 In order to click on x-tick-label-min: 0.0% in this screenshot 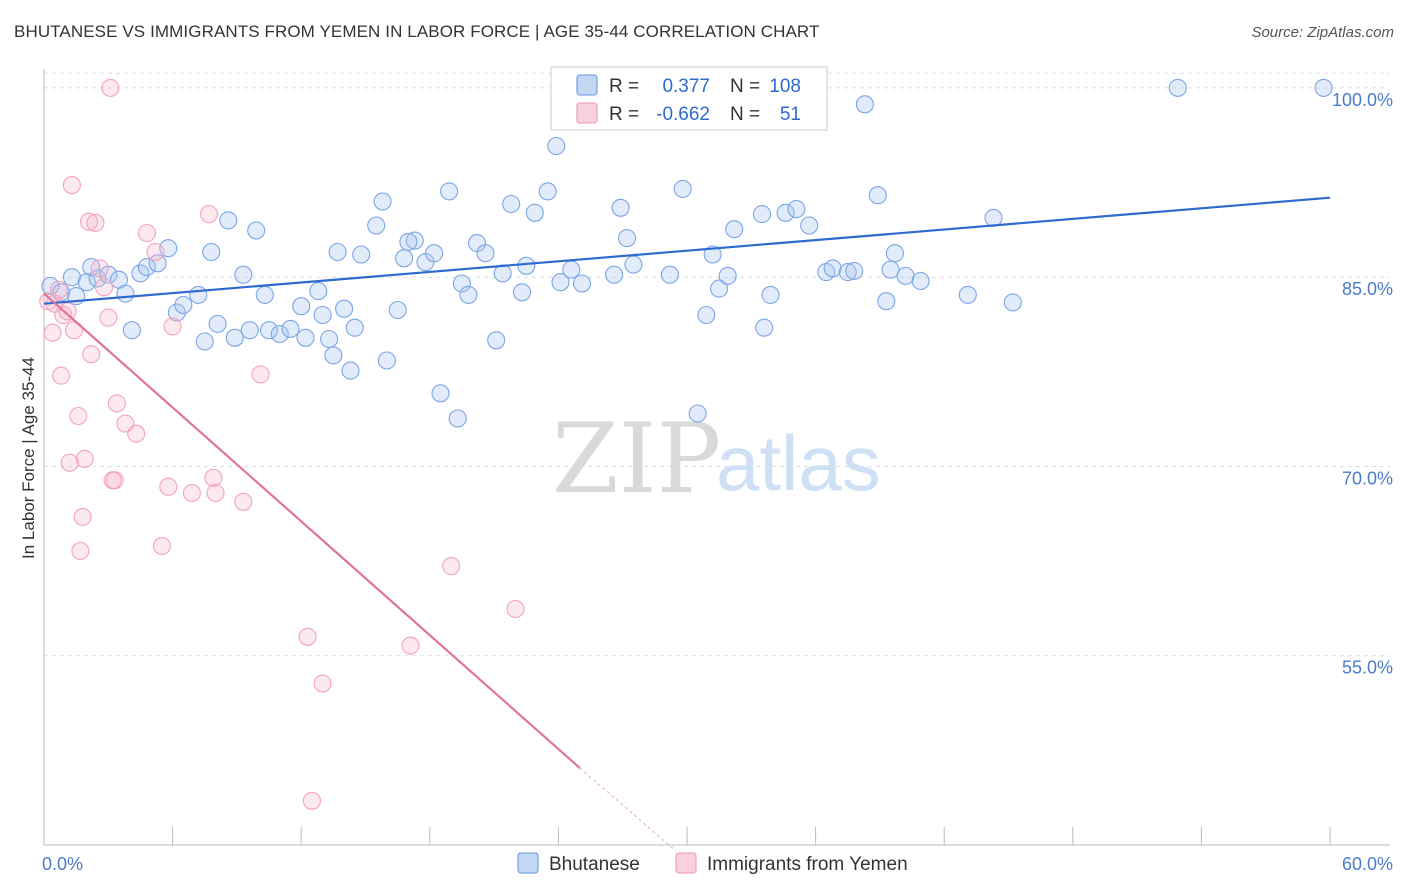, I will do `click(62, 864)`.